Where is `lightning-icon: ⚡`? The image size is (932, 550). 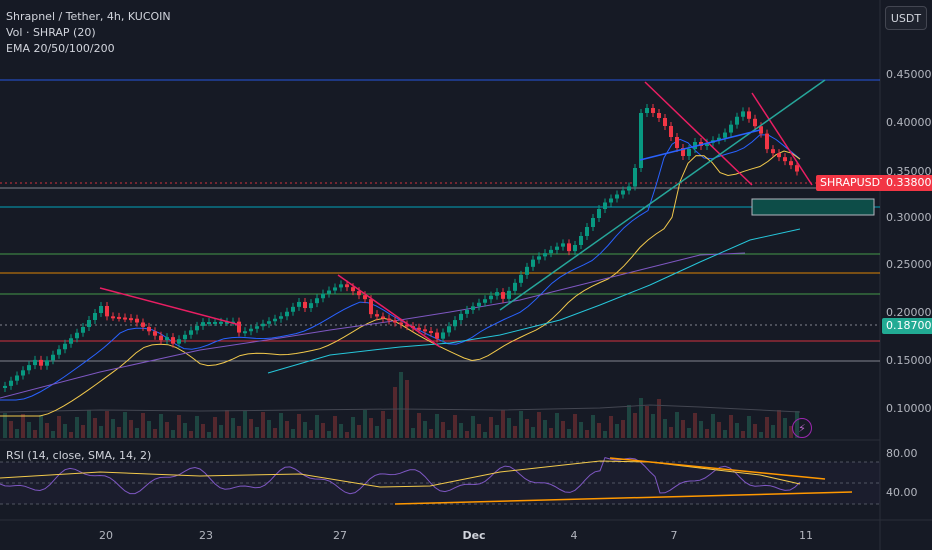
lightning-icon: ⚡ is located at coordinates (802, 428).